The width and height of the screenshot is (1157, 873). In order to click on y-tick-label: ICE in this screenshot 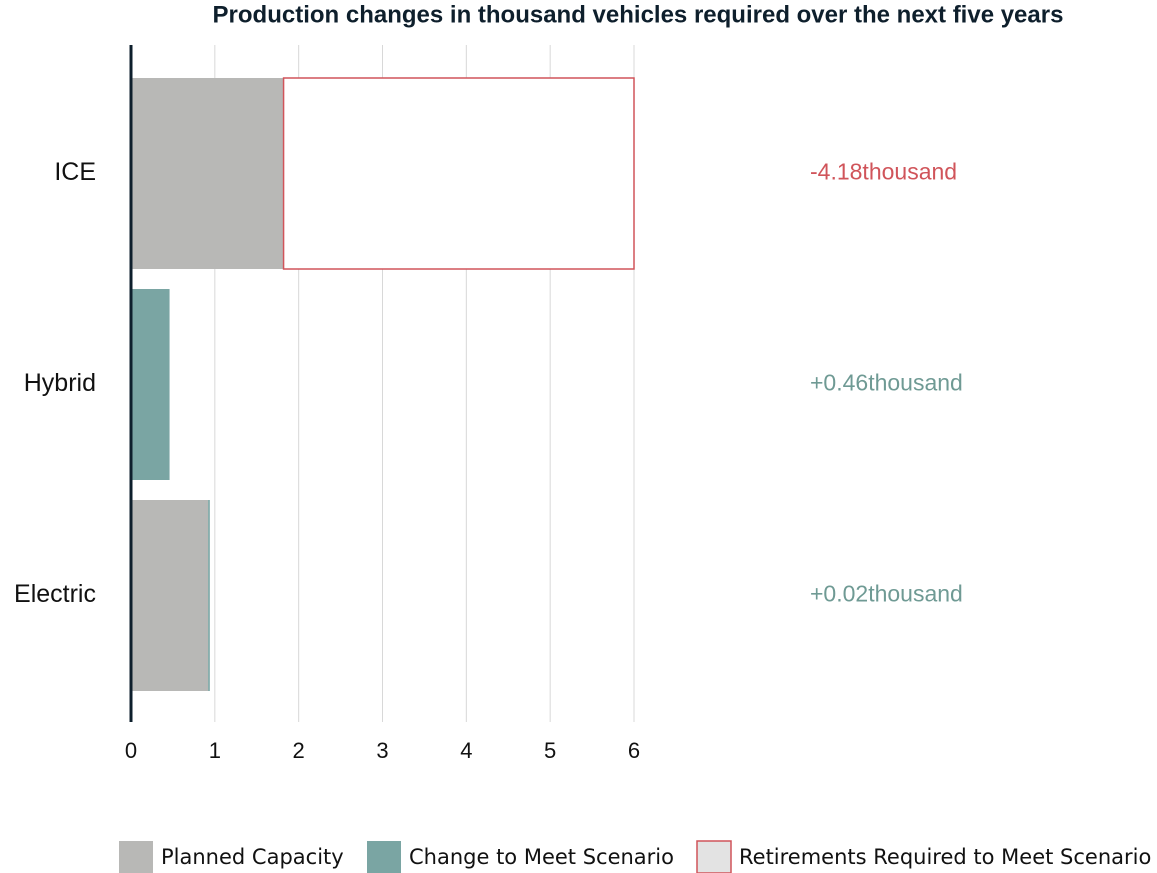, I will do `click(75, 172)`.